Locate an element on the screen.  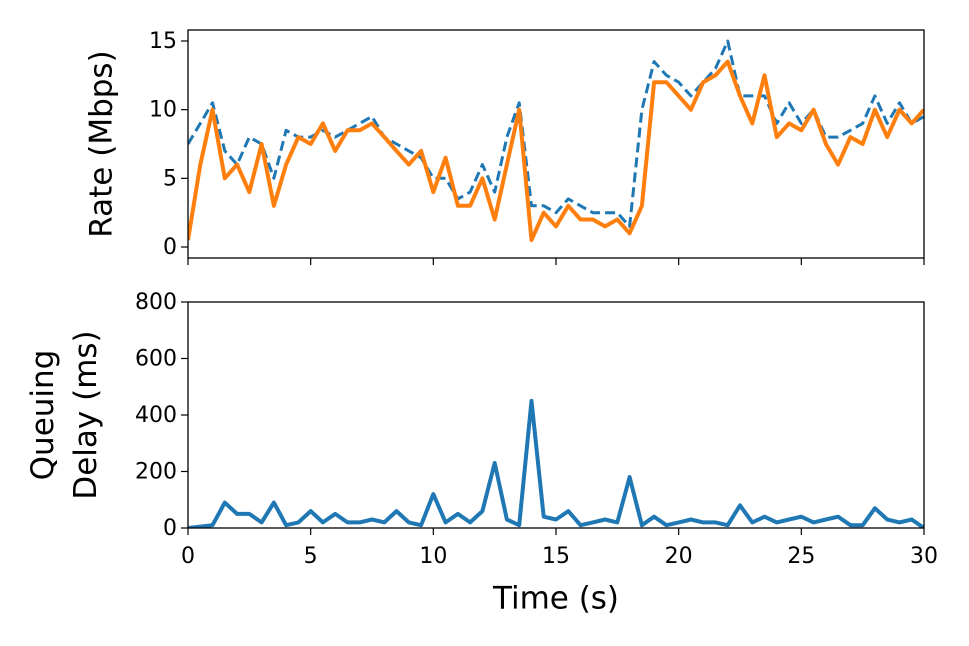
y-tick-label: 15 is located at coordinates (163, 41).